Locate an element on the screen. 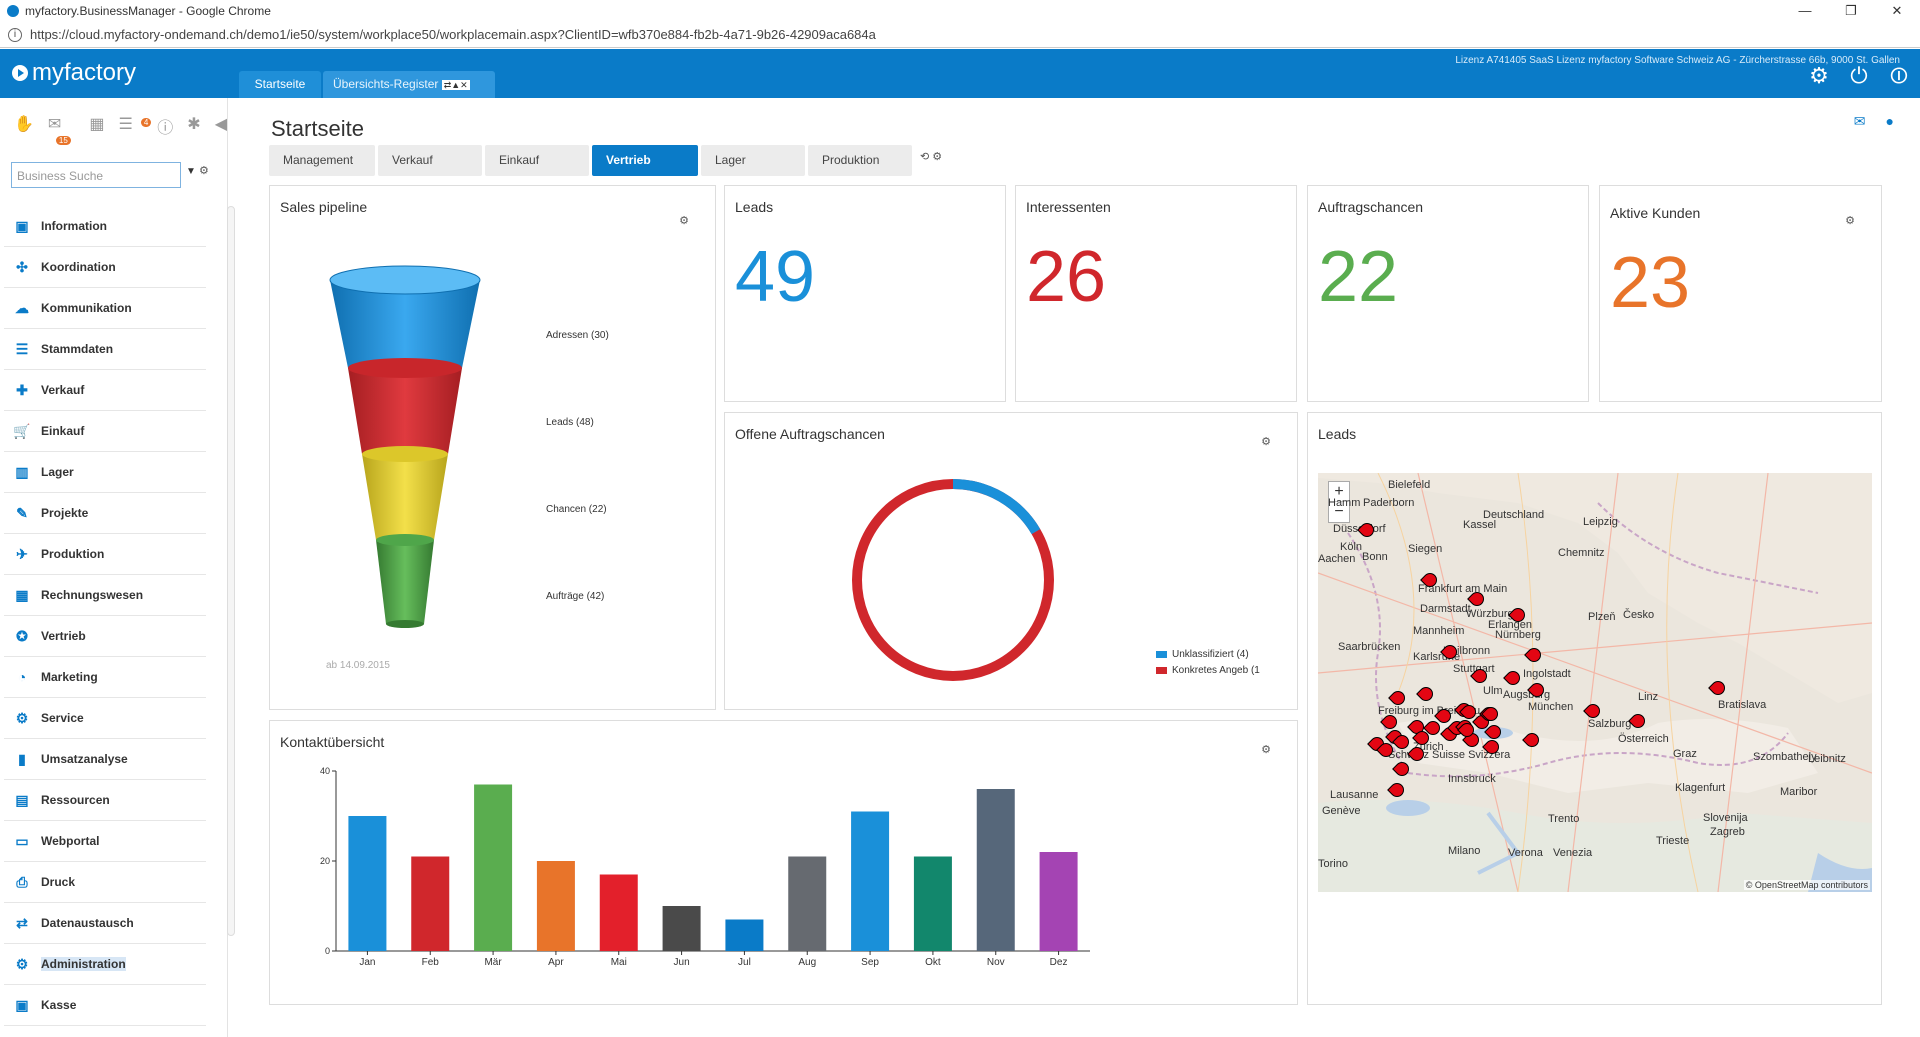 Image resolution: width=1920 pixels, height=1037 pixels. close-icon: ✕ is located at coordinates (1897, 10).